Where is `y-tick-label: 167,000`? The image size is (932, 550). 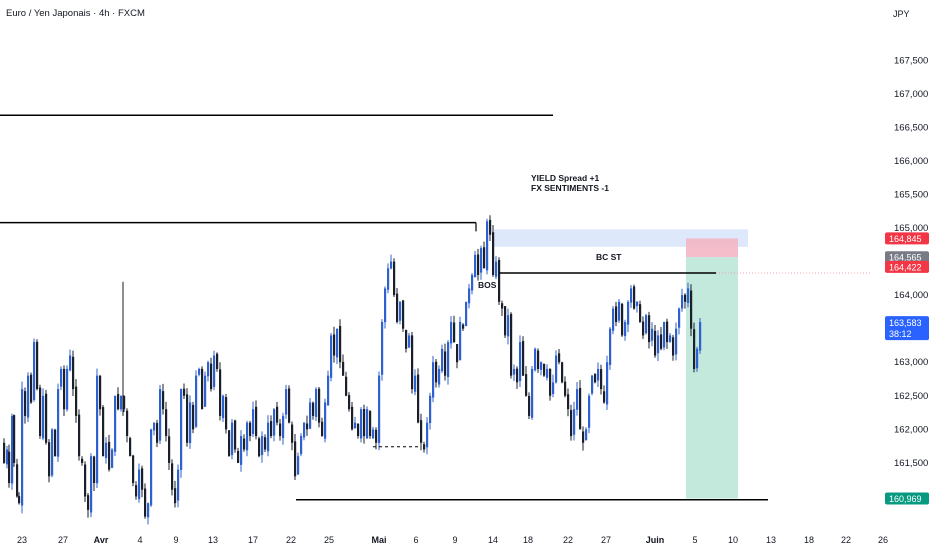
y-tick-label: 167,000 is located at coordinates (911, 94).